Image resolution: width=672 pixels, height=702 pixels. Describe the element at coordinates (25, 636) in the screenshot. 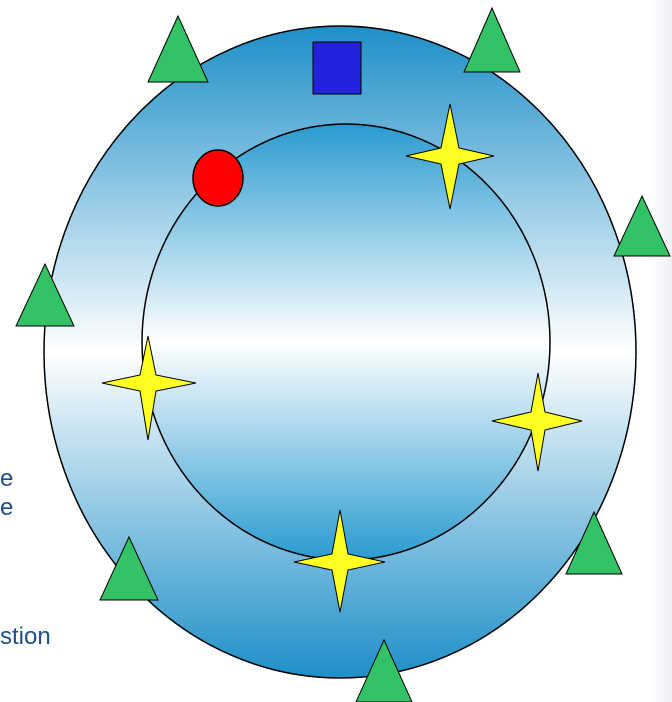

I see `text-fragment-3: stion` at that location.